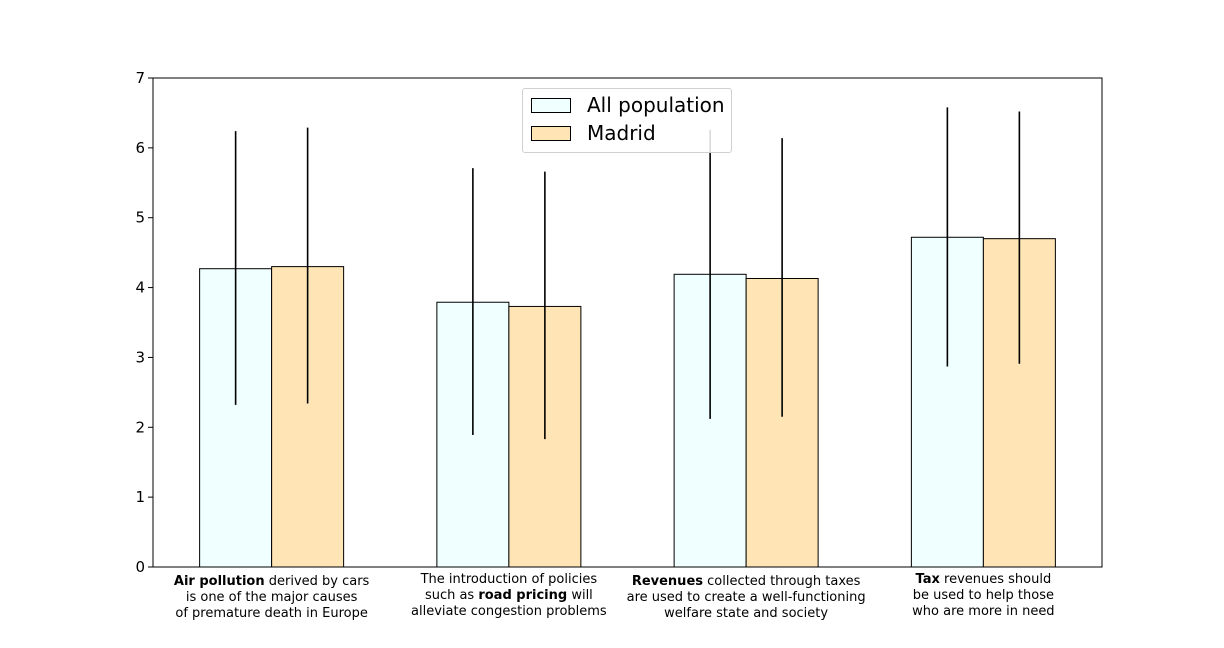  I want to click on y-tick-label-7: 7, so click(140, 78).